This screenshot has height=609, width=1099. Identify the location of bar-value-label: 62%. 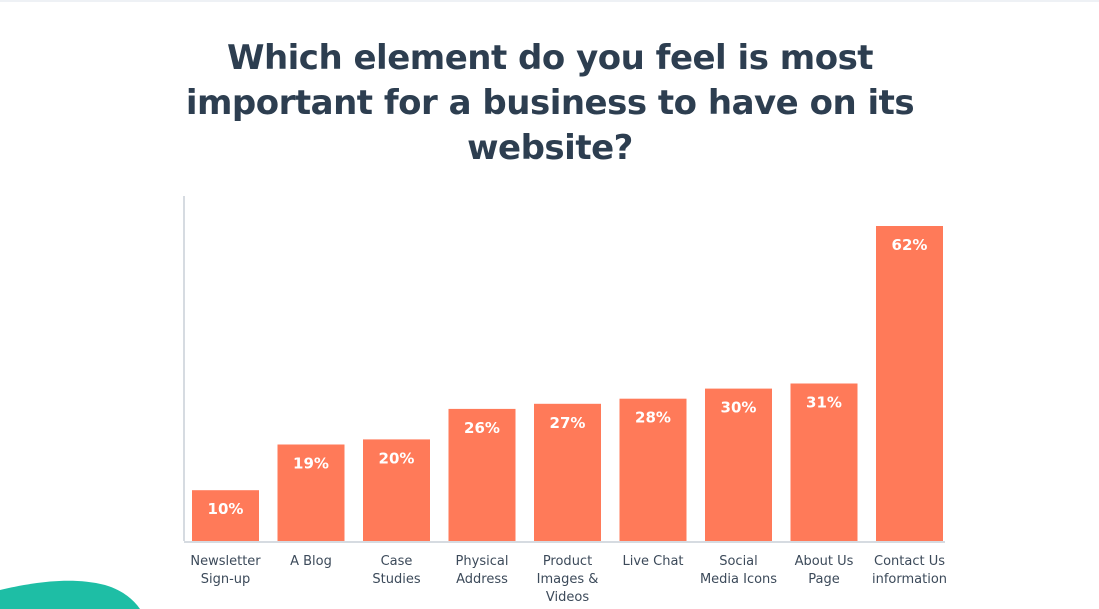
(910, 245).